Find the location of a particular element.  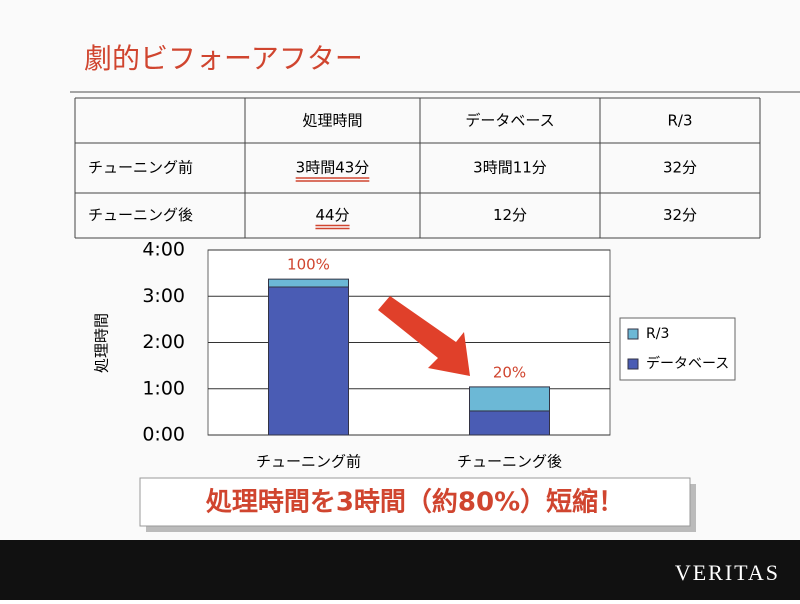

legend-label: データベース is located at coordinates (687, 363).